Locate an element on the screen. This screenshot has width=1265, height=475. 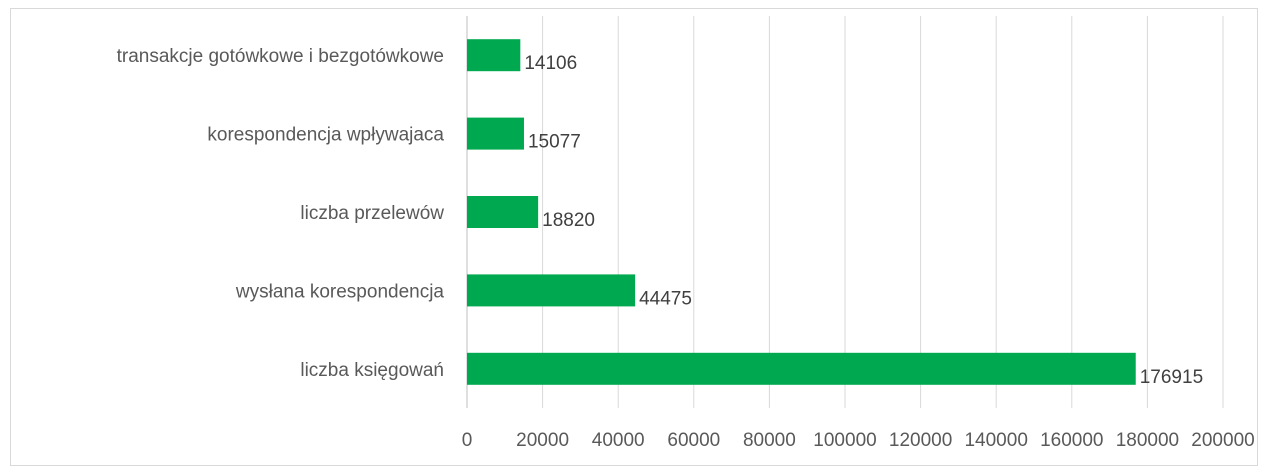
category-label: transakcje gotówkowe i bezgotówkowe is located at coordinates (280, 56).